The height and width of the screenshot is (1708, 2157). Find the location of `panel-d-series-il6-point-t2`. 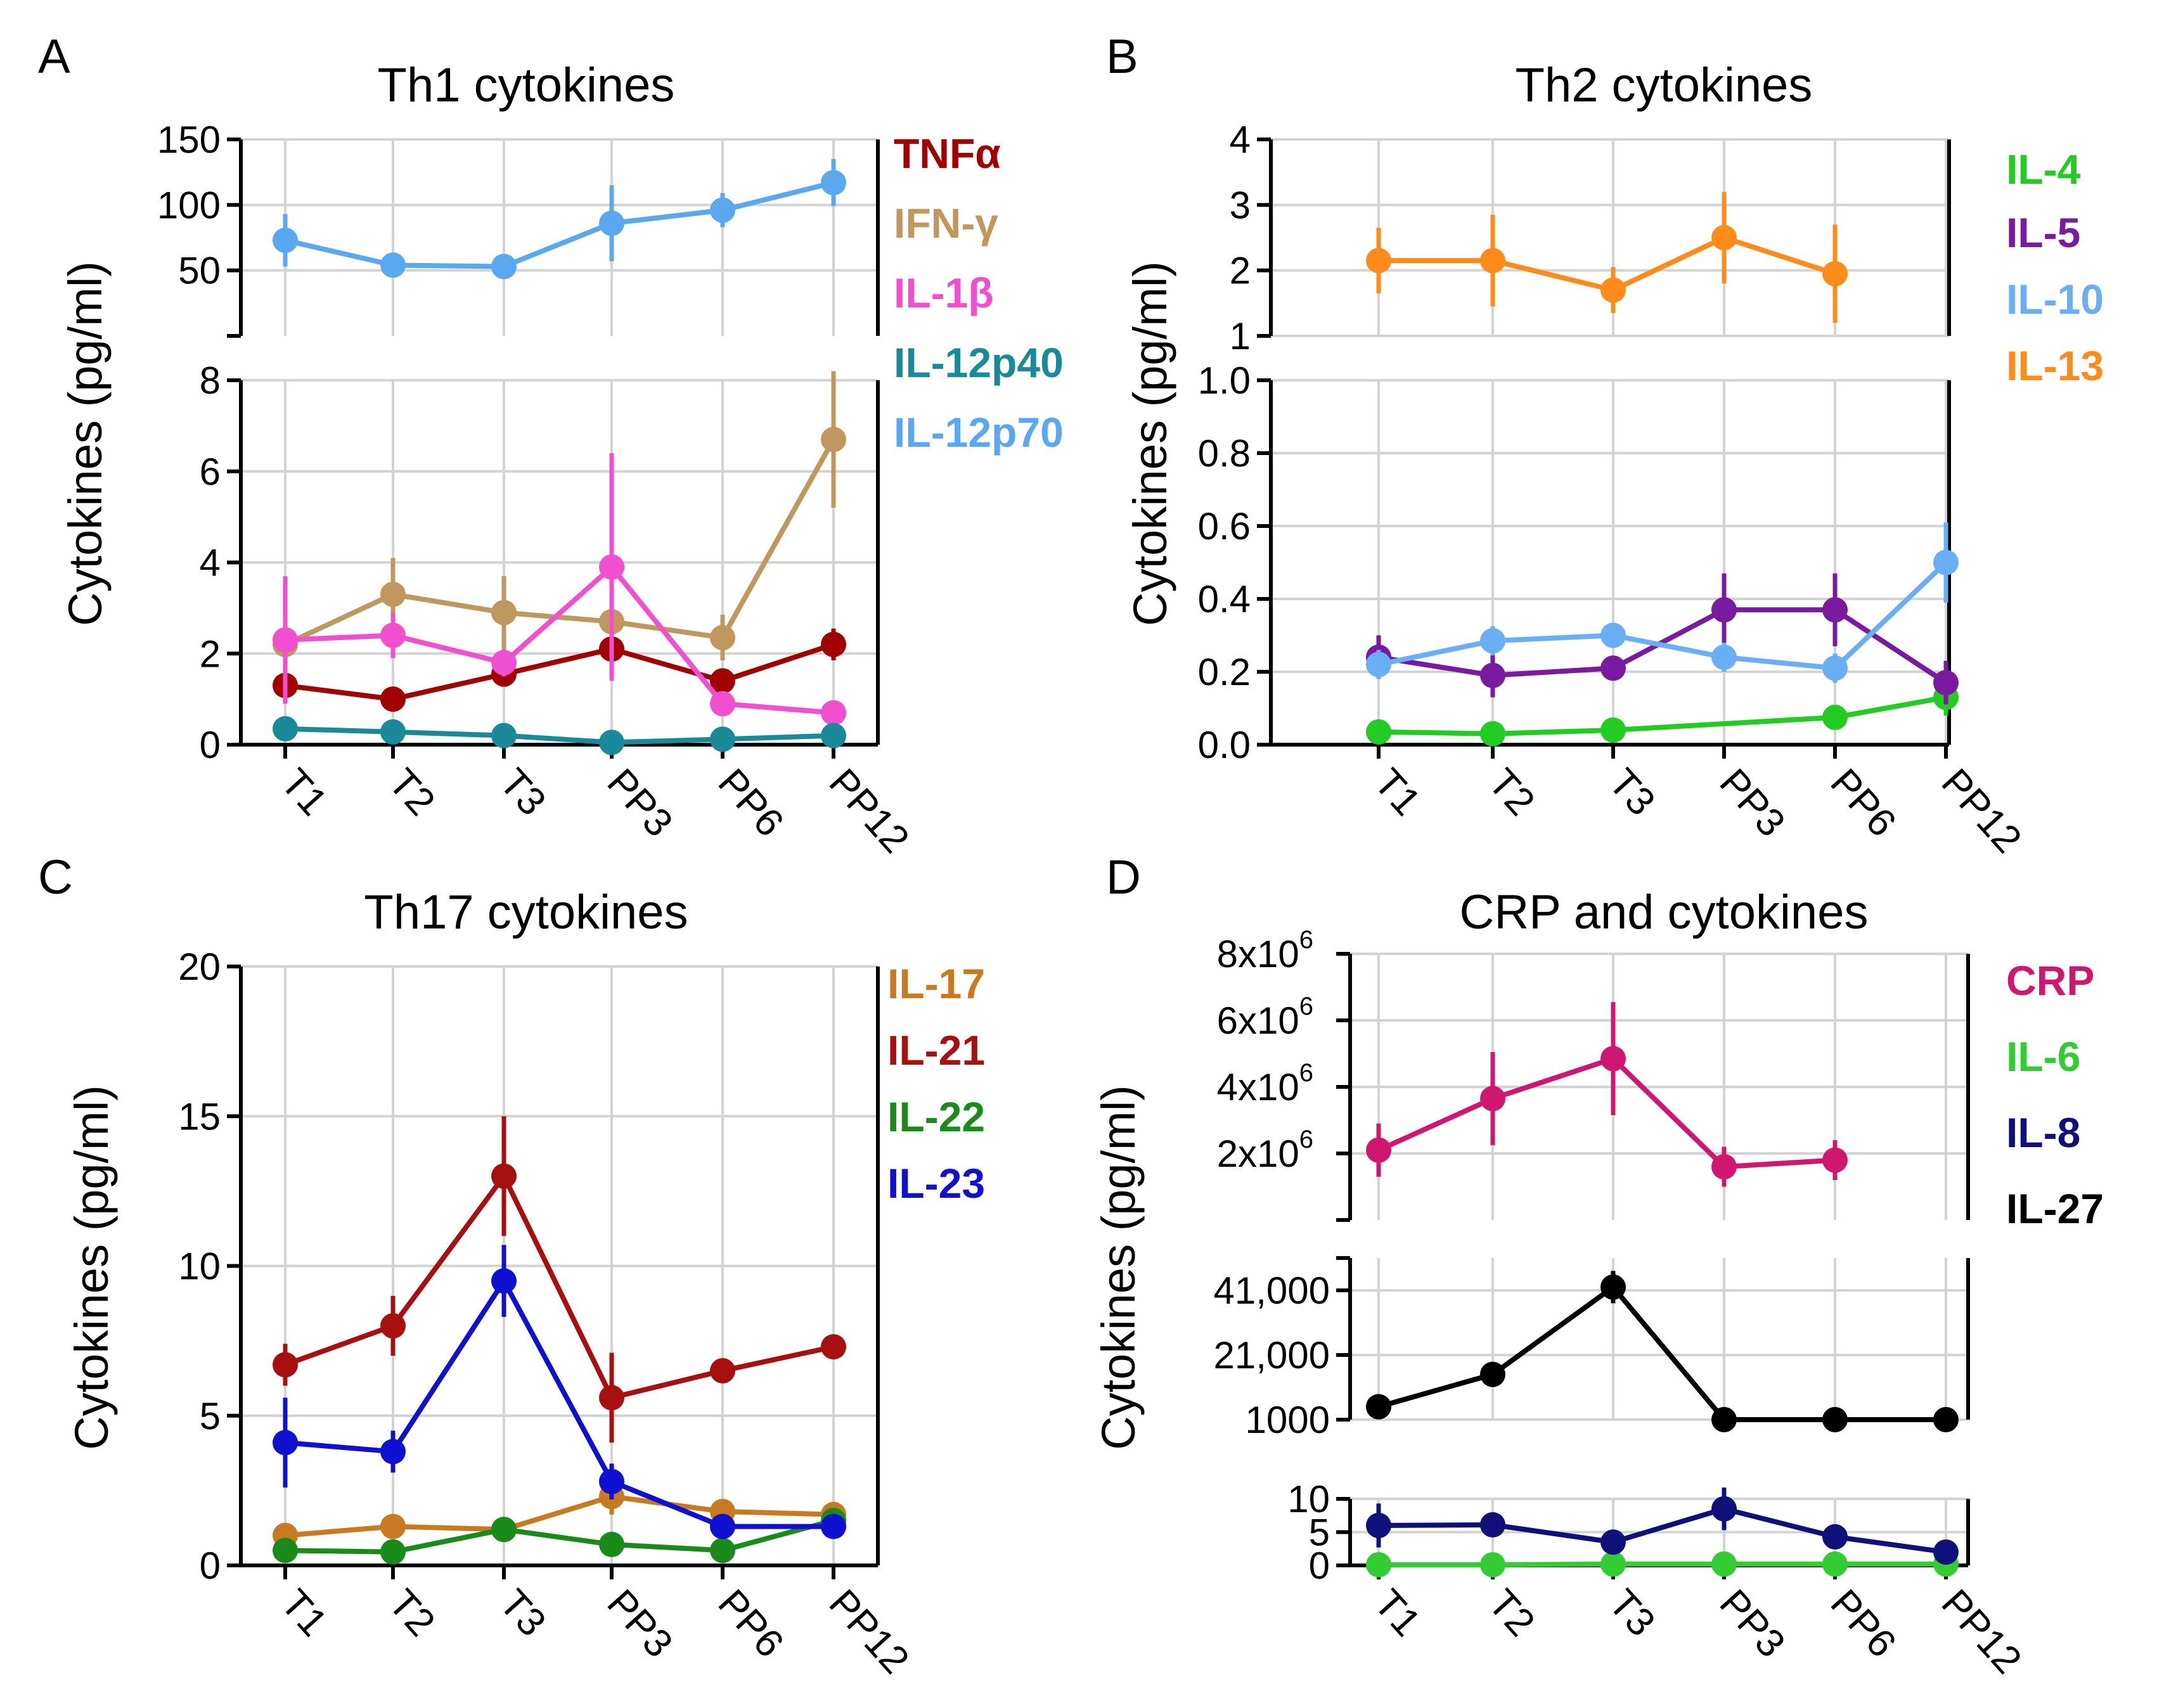

panel-d-series-il6-point-t2 is located at coordinates (1492, 1564).